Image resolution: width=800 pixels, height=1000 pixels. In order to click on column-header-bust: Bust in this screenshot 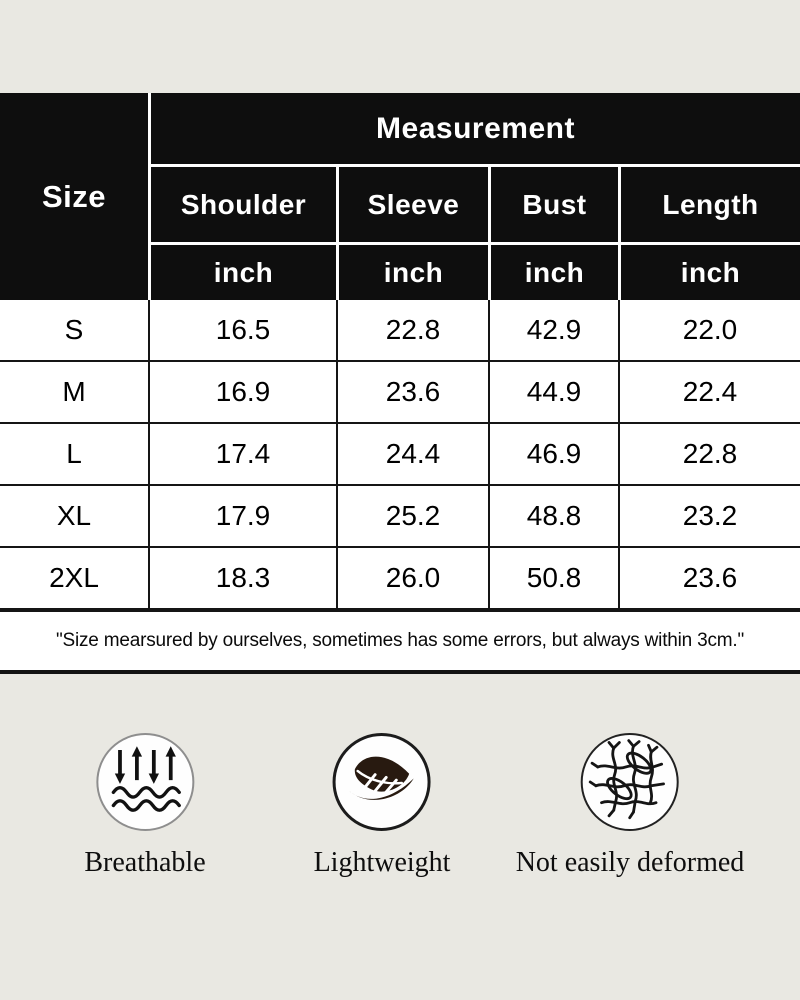, I will do `click(554, 204)`.